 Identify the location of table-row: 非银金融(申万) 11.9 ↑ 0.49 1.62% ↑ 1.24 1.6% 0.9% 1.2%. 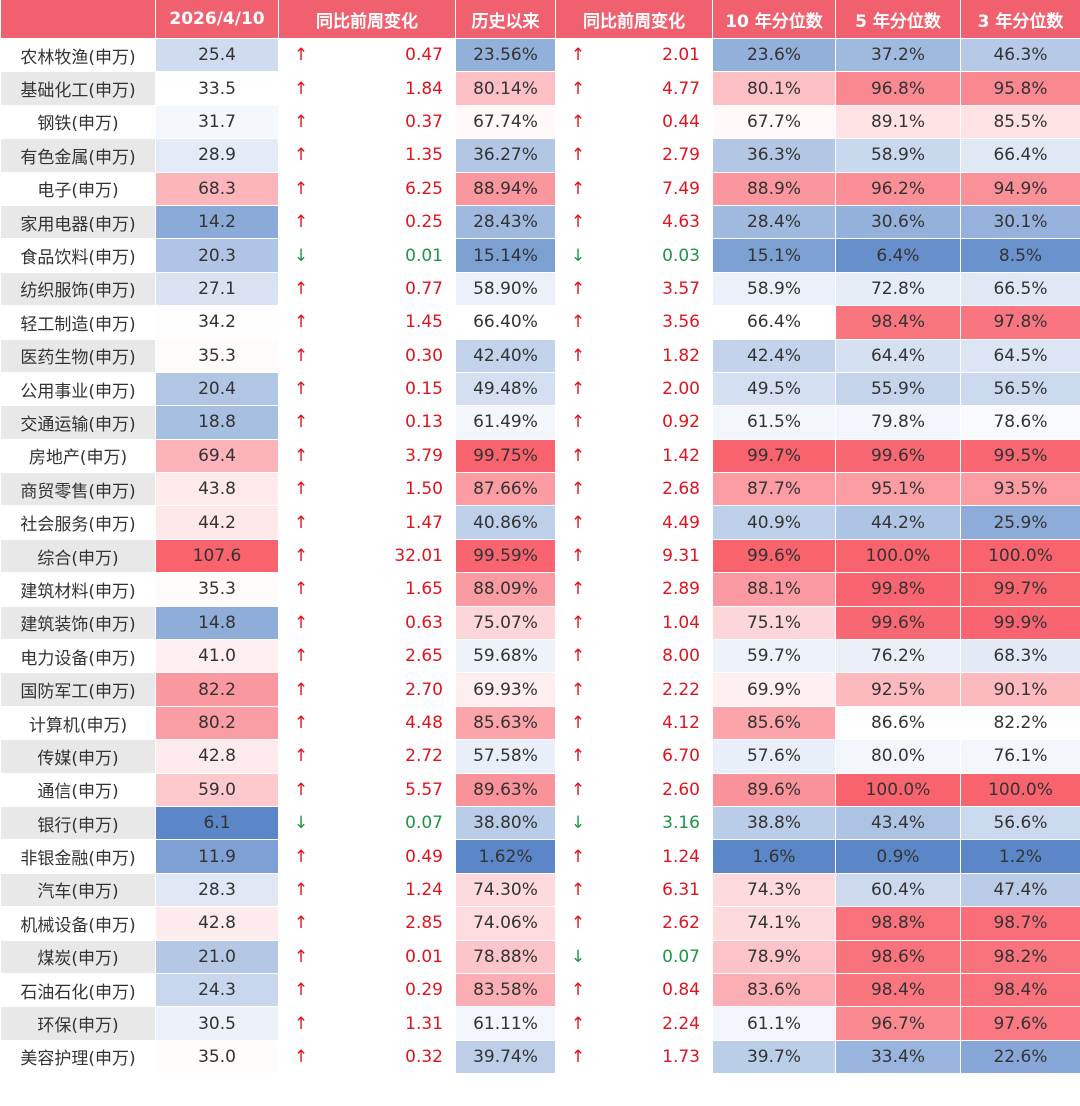
(540, 856).